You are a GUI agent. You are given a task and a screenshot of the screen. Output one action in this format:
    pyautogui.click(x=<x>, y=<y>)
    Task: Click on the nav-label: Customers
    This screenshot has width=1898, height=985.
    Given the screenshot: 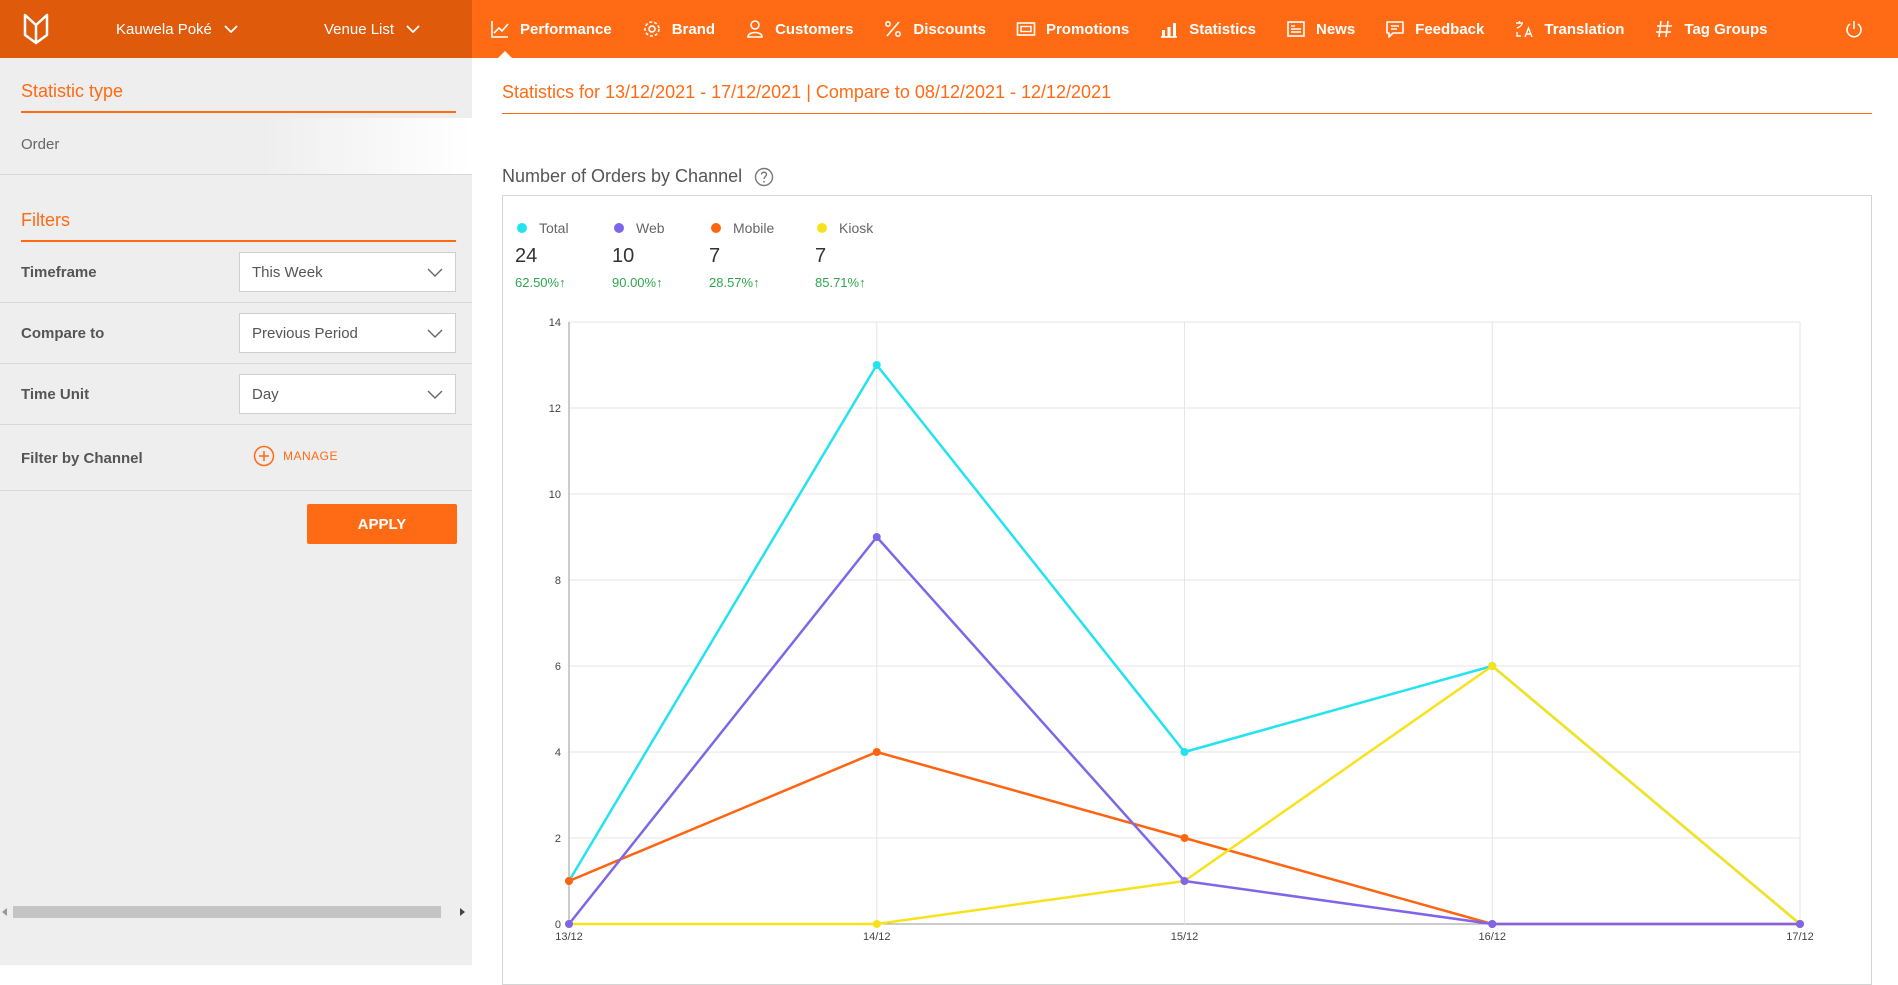 What is the action you would take?
    pyautogui.click(x=814, y=29)
    